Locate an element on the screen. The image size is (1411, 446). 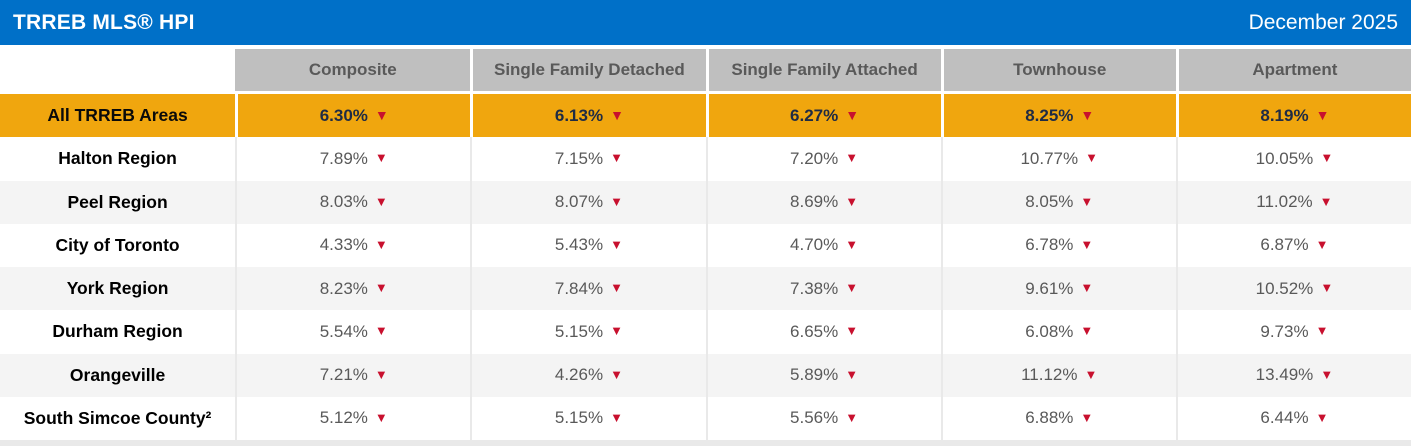
region-label: Halton Region is located at coordinates (117, 158).